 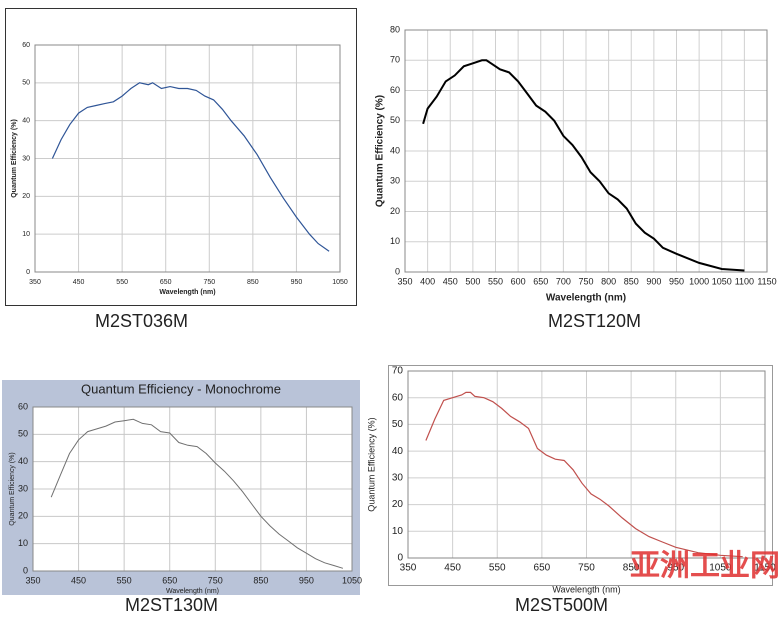 I want to click on chart-caption: M2ST120M, so click(x=594, y=321).